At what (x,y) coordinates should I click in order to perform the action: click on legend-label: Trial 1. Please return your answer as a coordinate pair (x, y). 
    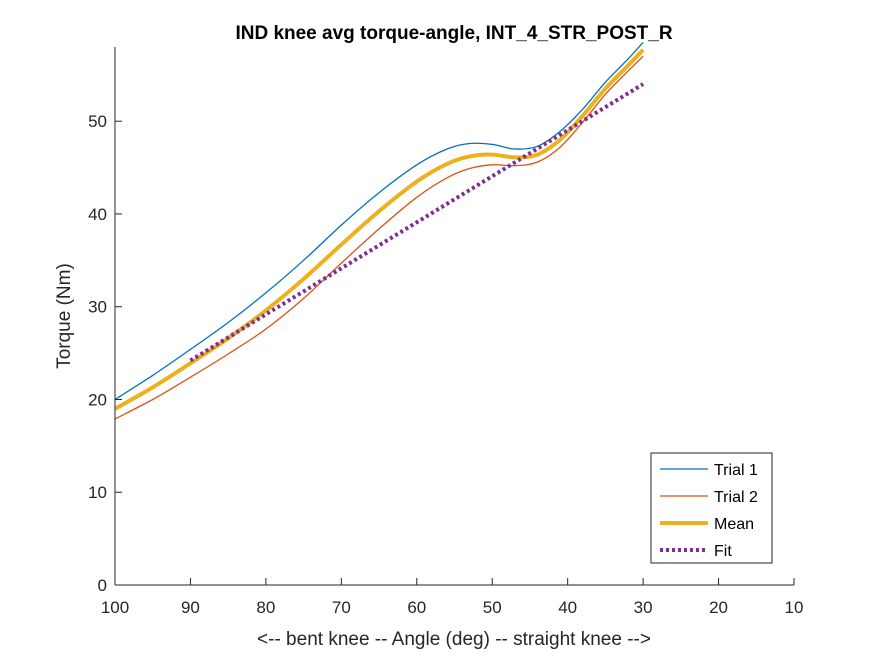
    Looking at the image, I should click on (736, 470).